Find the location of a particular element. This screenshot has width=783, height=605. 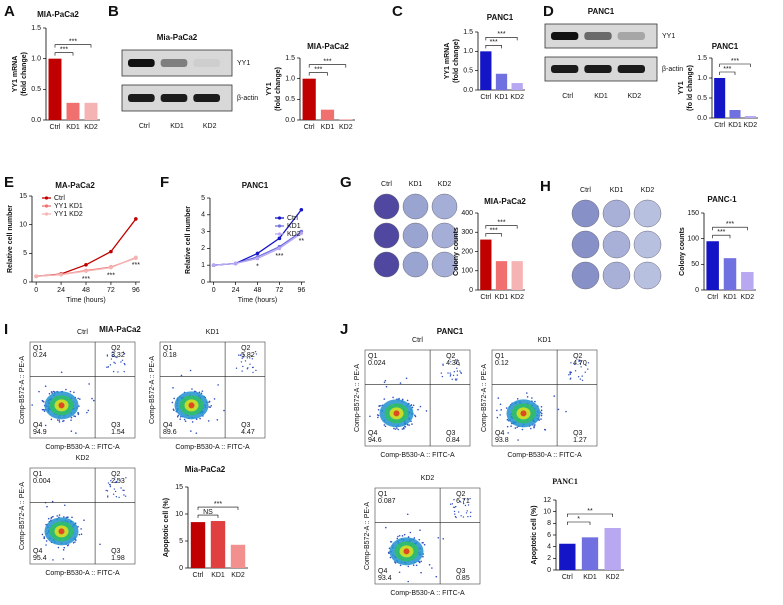

flow-label: KD1 is located at coordinates (545, 340).